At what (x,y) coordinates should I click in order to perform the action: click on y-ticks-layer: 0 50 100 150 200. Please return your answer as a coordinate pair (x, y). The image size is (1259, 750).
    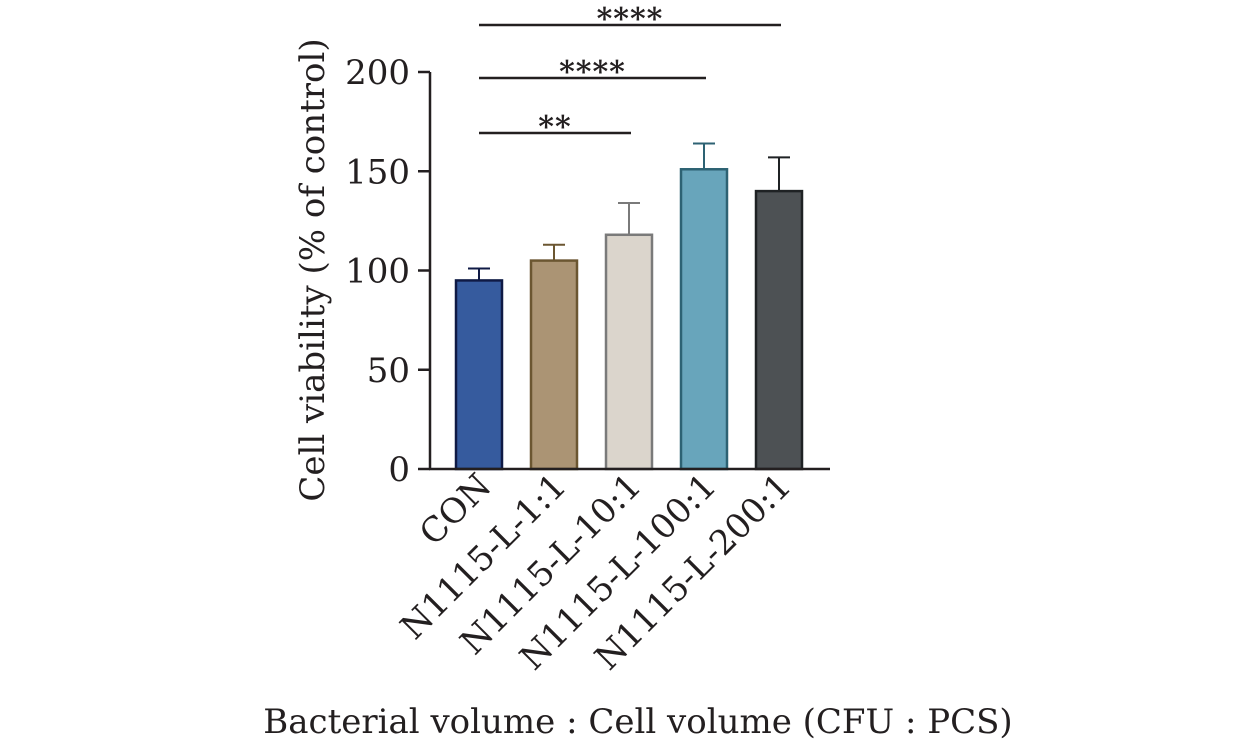
    Looking at the image, I should click on (387, 271).